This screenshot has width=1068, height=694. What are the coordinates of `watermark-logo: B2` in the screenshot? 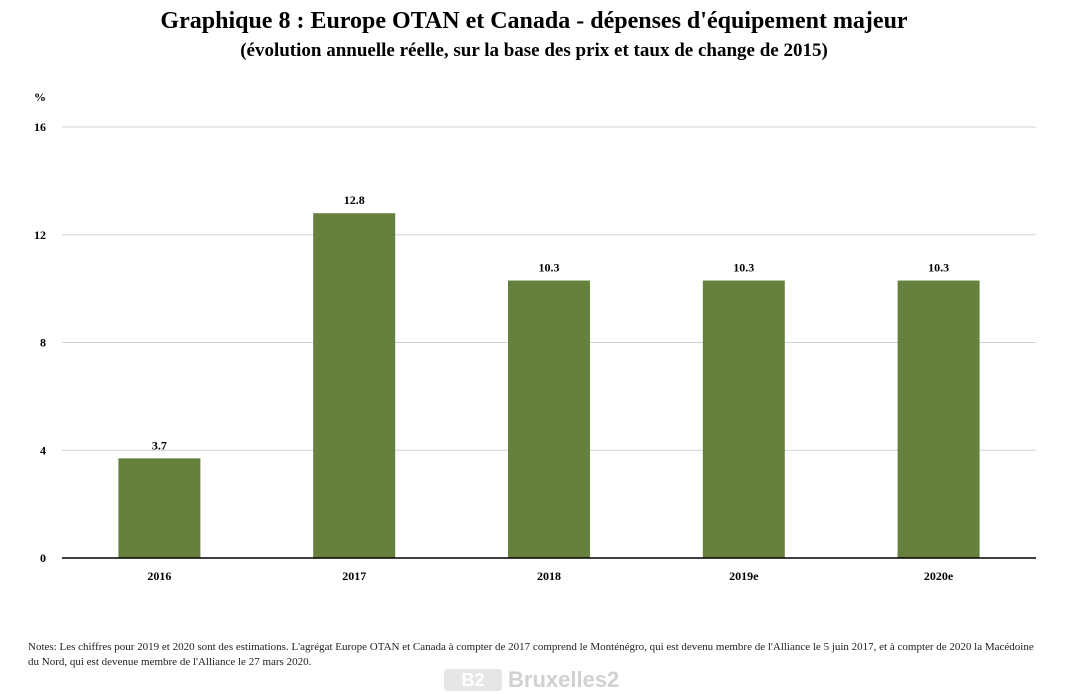 It's located at (473, 680).